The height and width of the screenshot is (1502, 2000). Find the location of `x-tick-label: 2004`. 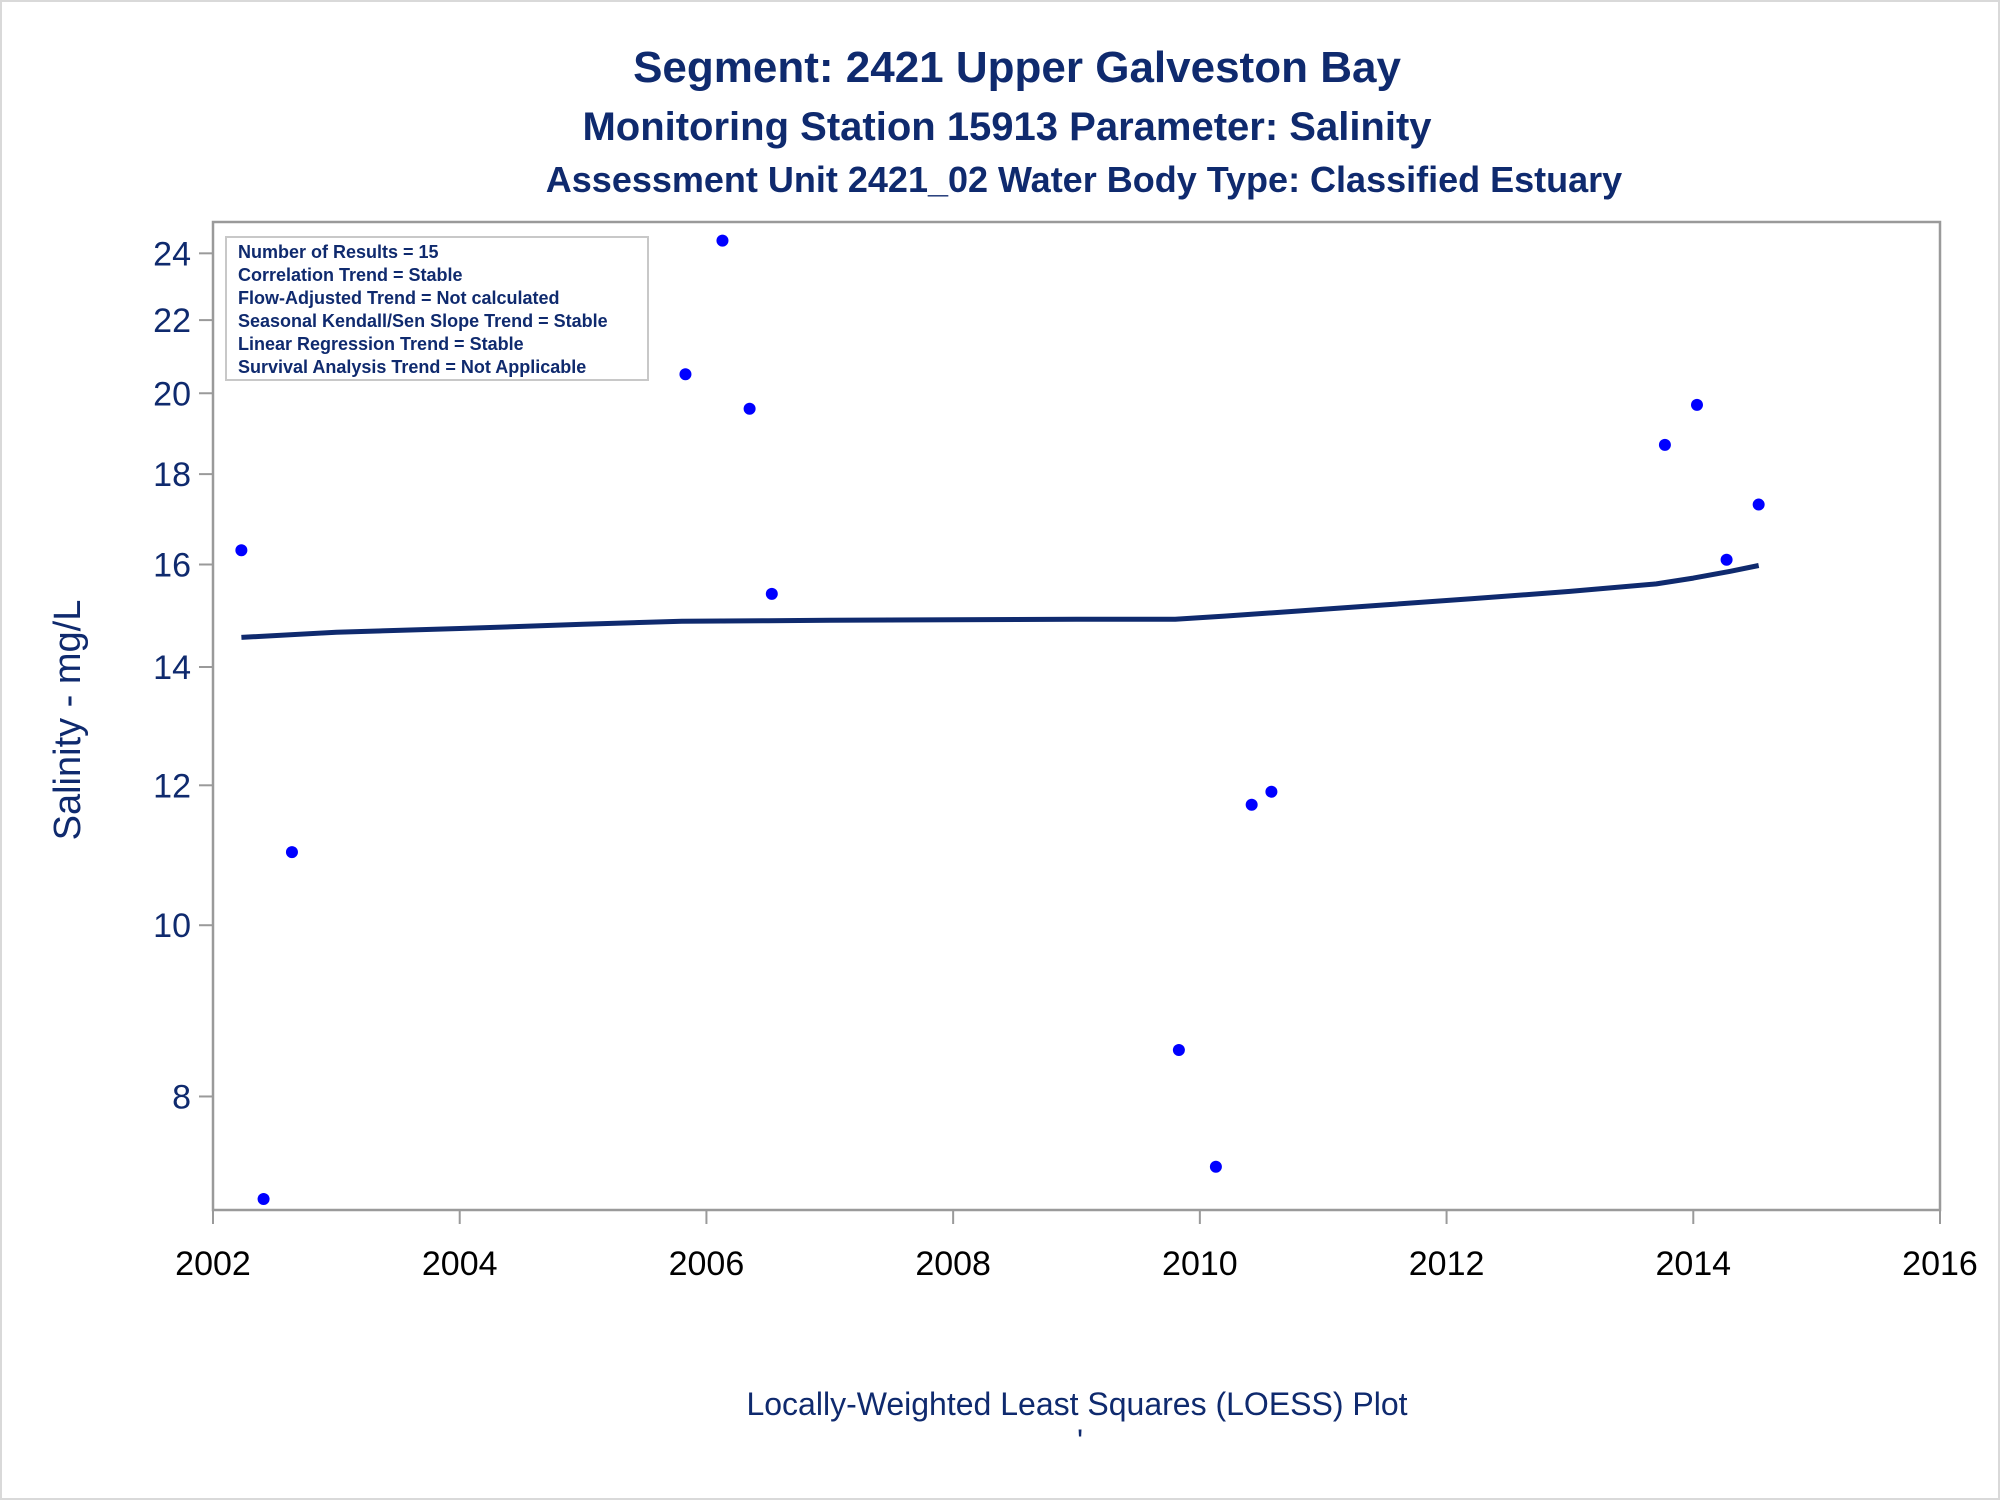

x-tick-label: 2004 is located at coordinates (460, 1264).